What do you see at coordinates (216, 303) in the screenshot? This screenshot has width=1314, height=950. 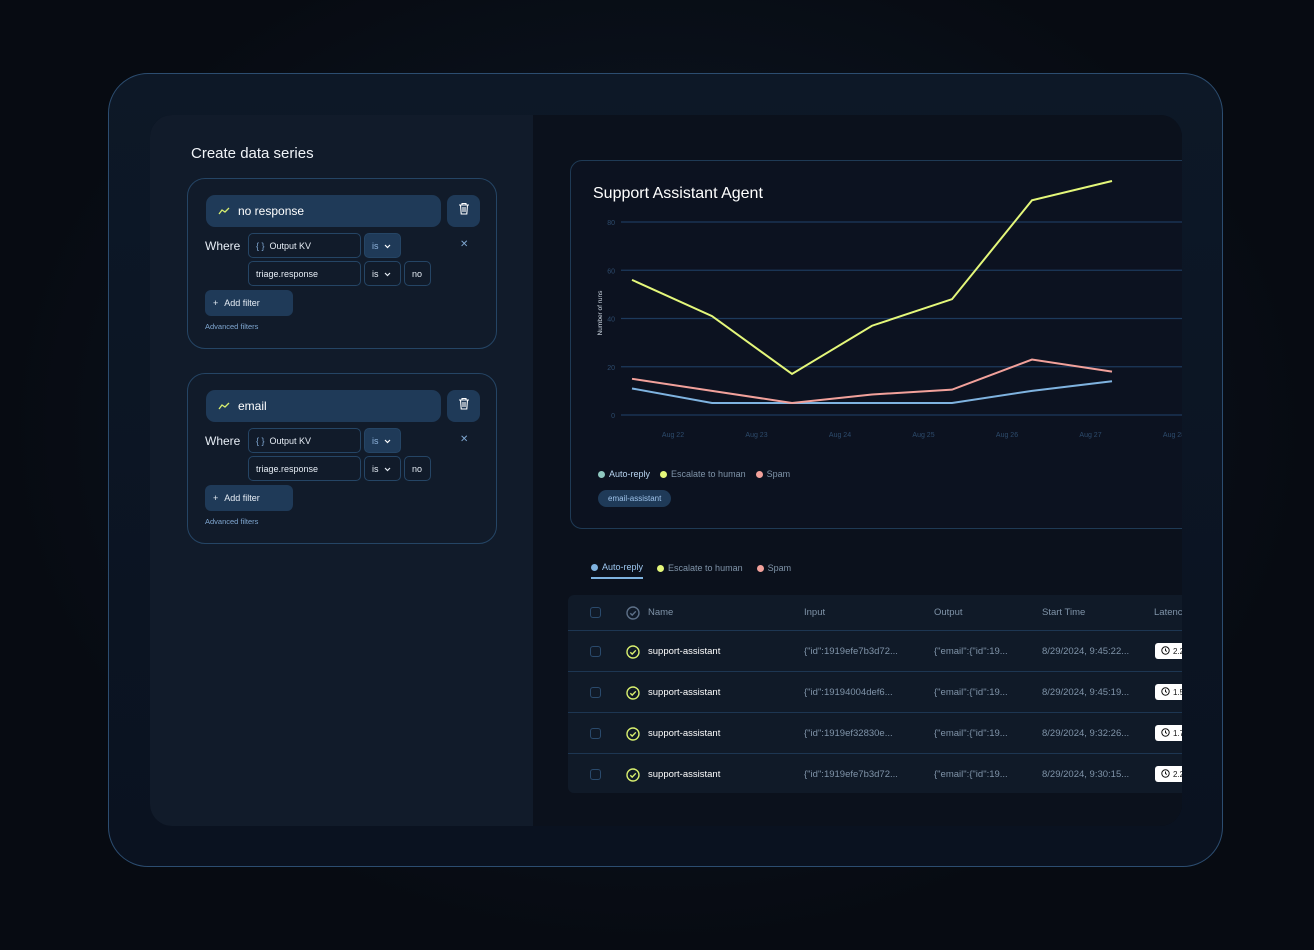 I see `plus-icon: +` at bounding box center [216, 303].